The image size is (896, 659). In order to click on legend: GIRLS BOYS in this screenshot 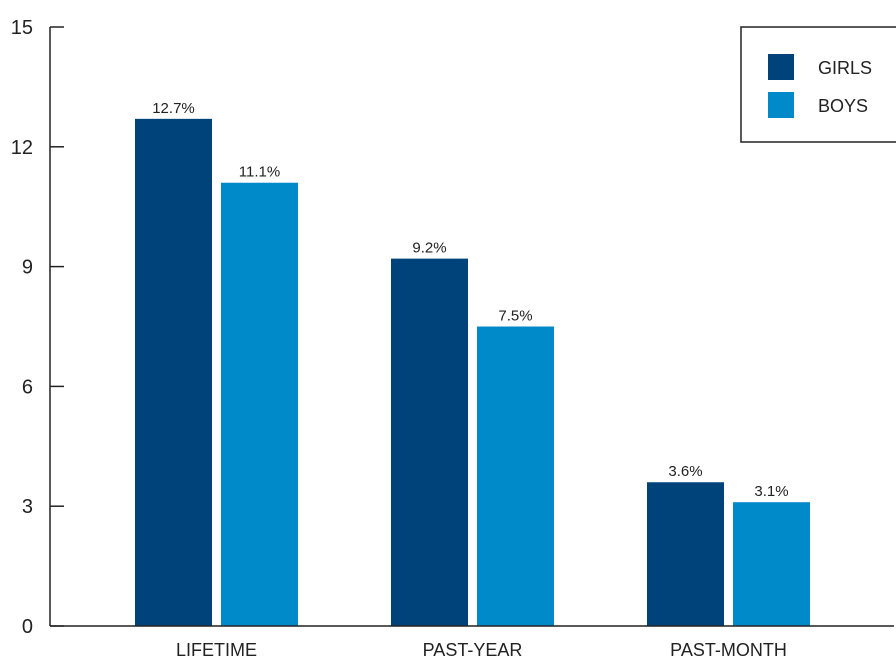, I will do `click(818, 84)`.